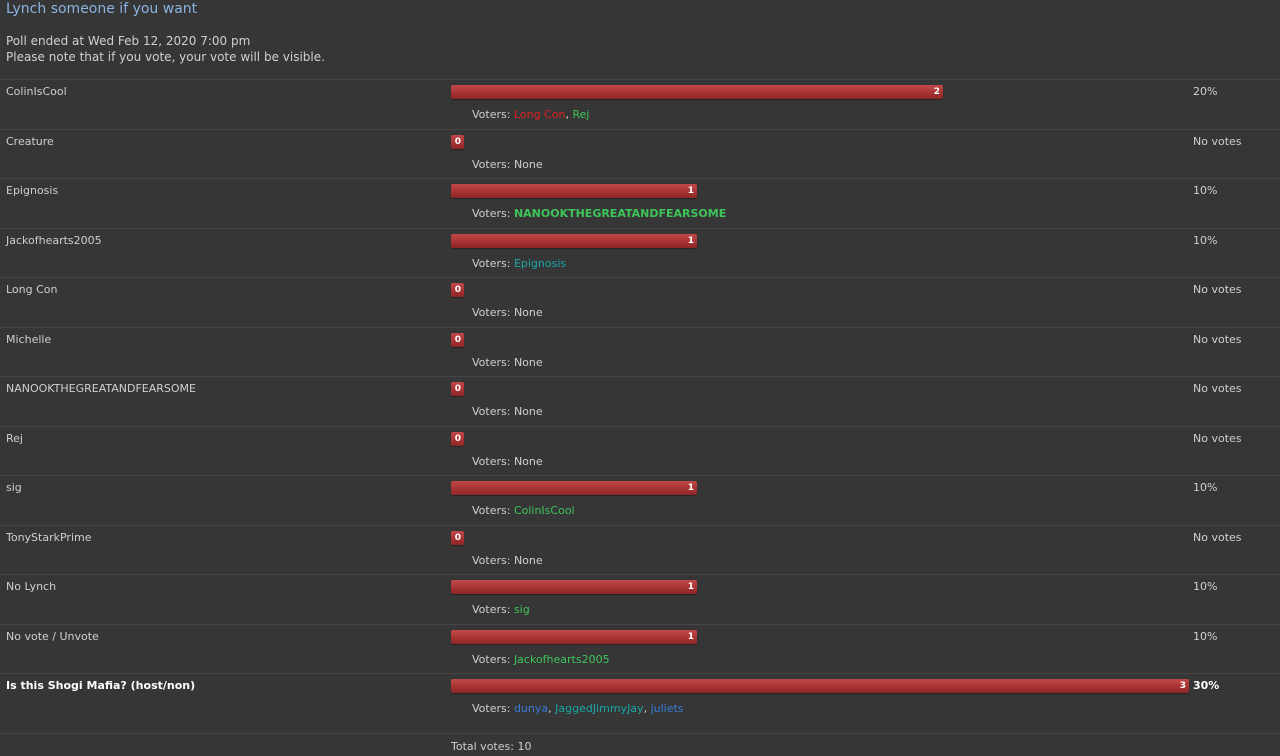  I want to click on poll-option-row: sig 1 Voters: ColinIsCool 10%, so click(640, 500).